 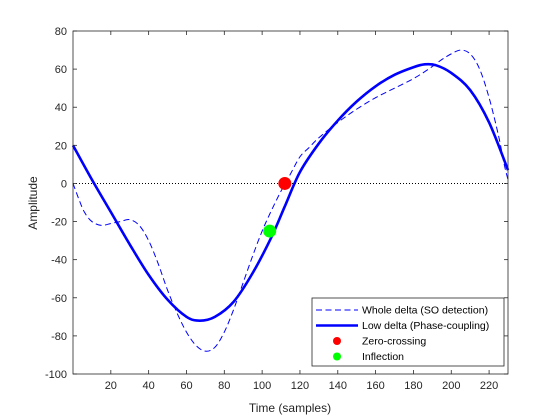 What do you see at coordinates (451, 386) in the screenshot?
I see `x-tick-label: 200` at bounding box center [451, 386].